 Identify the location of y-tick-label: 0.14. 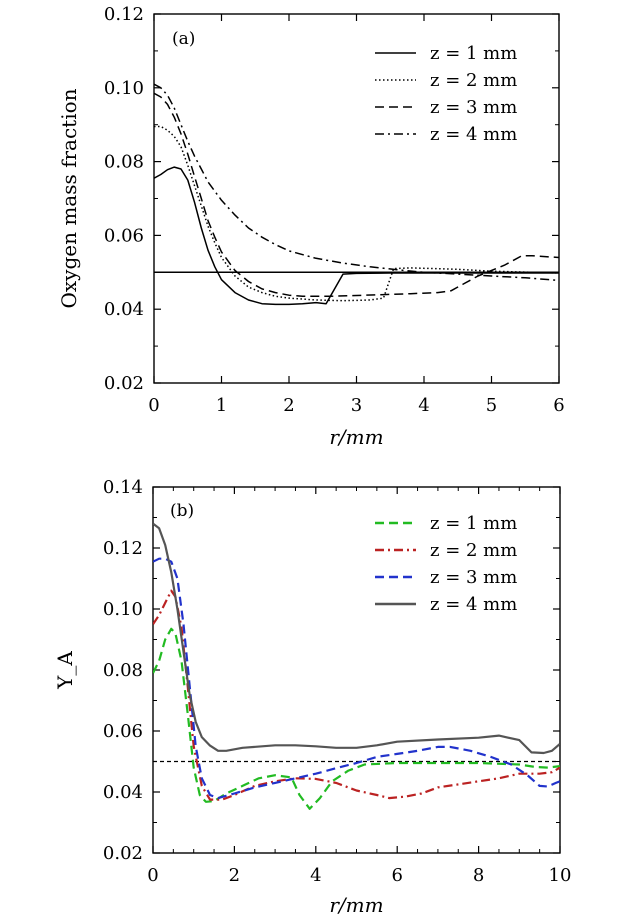
(123, 487).